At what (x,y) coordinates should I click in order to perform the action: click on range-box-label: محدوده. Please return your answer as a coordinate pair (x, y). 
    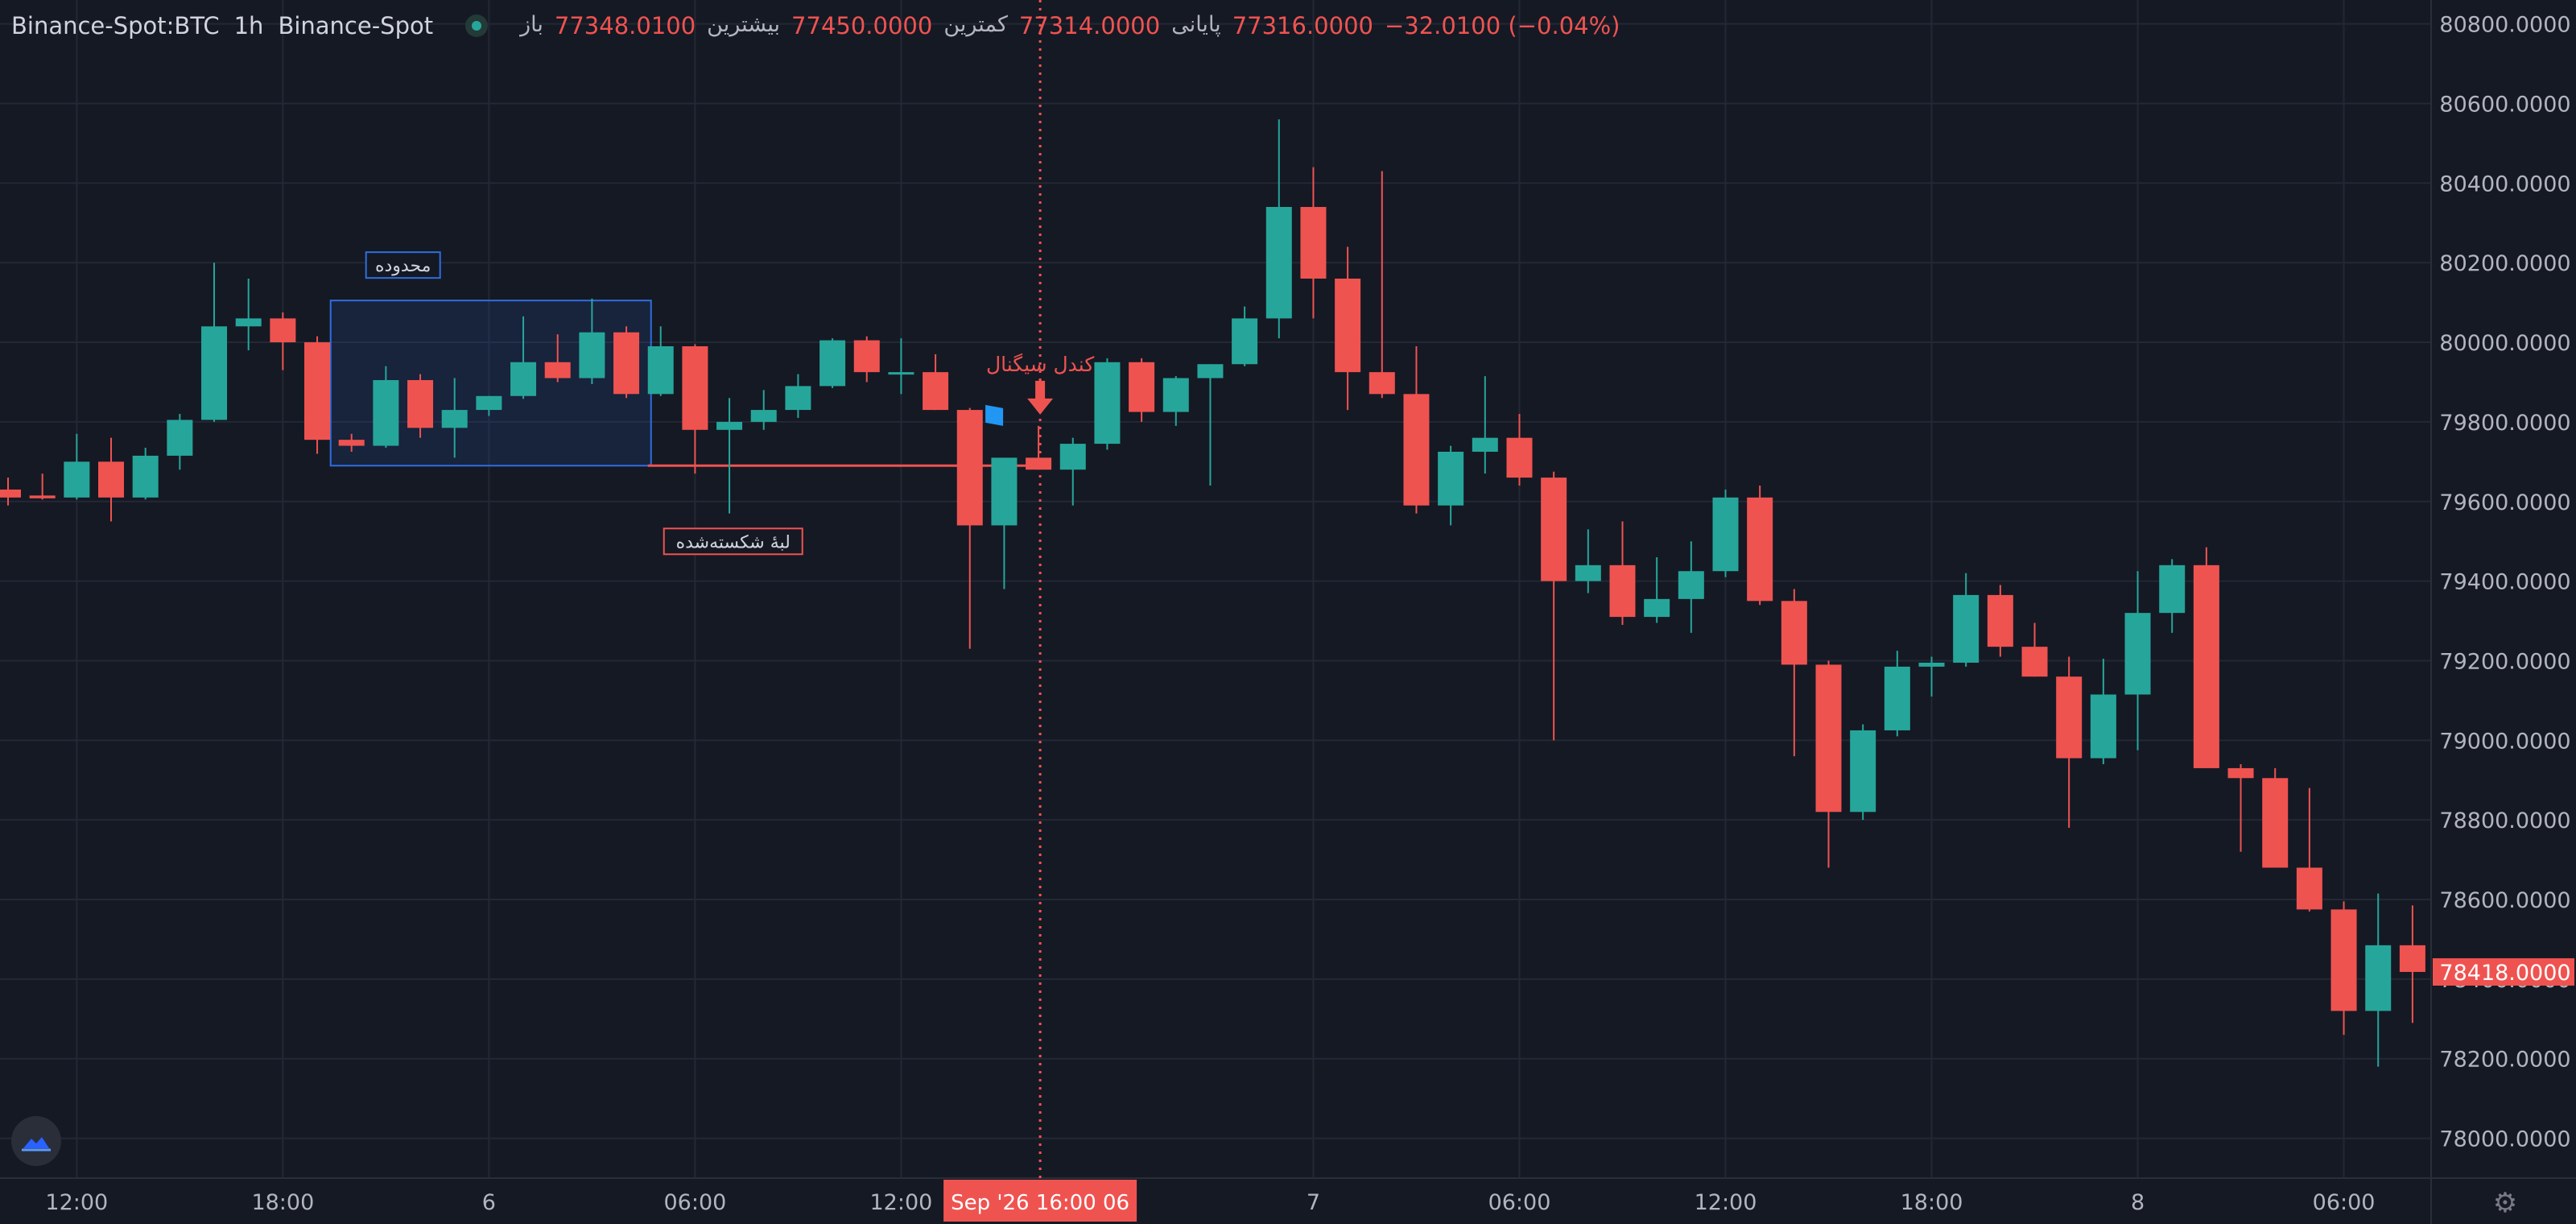
    Looking at the image, I should click on (403, 265).